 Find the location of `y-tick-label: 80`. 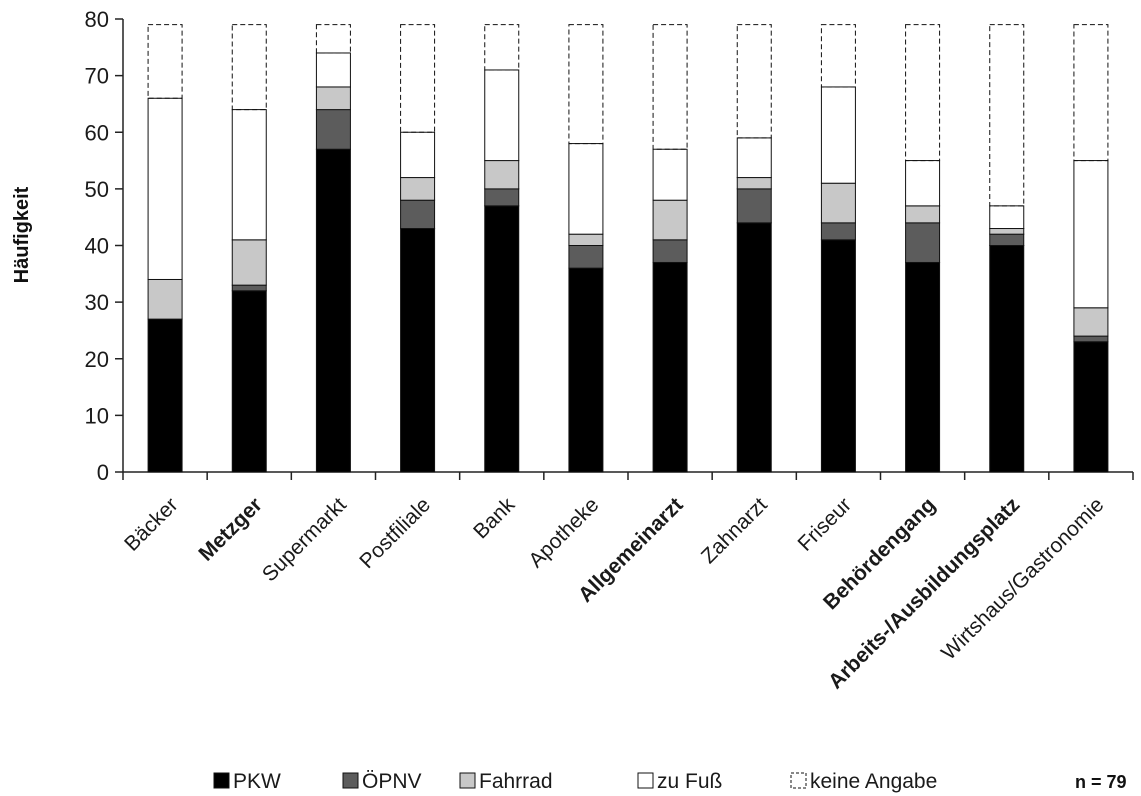

y-tick-label: 80 is located at coordinates (97, 19).